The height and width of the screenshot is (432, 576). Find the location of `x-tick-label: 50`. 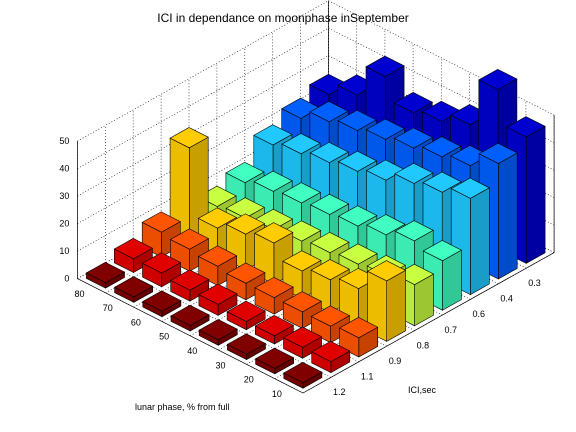

x-tick-label: 50 is located at coordinates (164, 337).